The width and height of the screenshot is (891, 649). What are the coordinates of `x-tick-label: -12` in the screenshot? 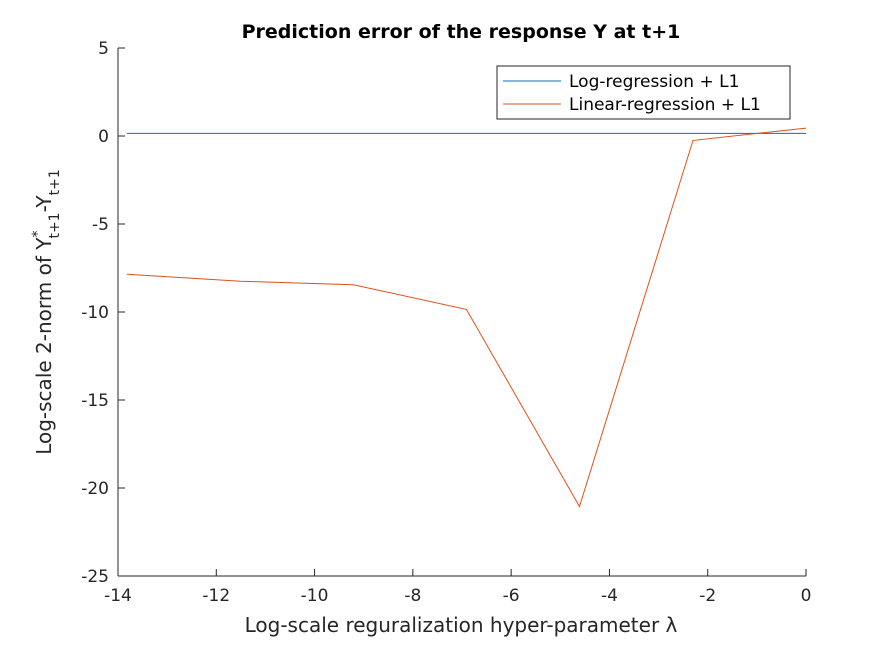 It's located at (216, 596).